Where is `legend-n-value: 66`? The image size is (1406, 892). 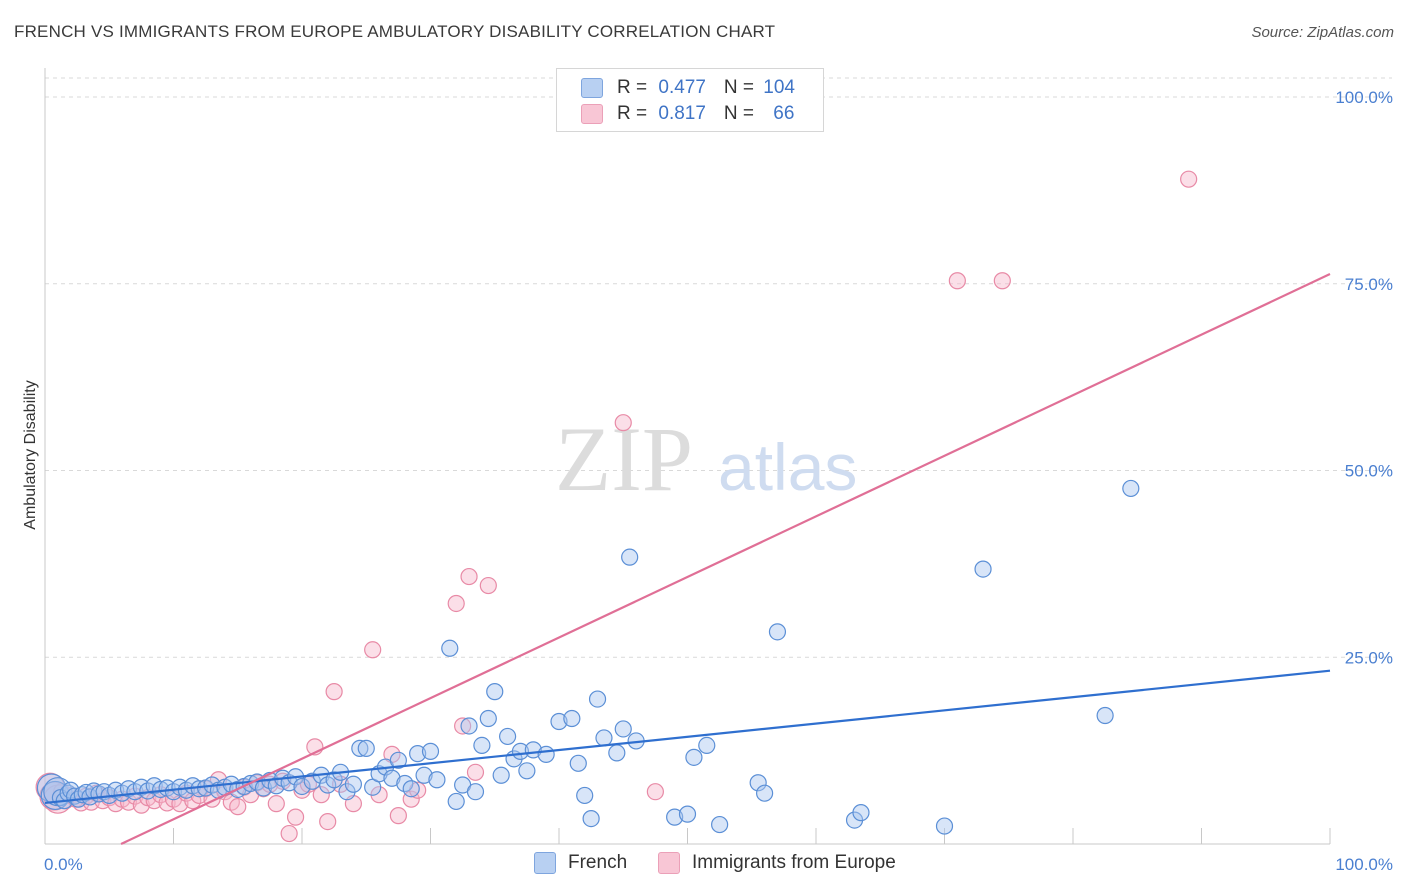 legend-n-value: 66 is located at coordinates (784, 113).